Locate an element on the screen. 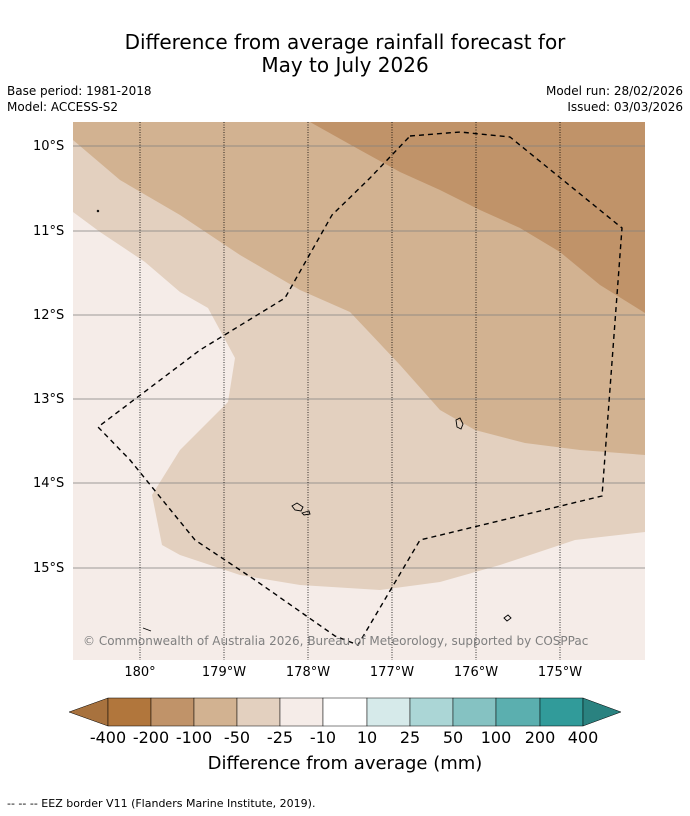 The image size is (690, 816). island-northwest is located at coordinates (98, 211).